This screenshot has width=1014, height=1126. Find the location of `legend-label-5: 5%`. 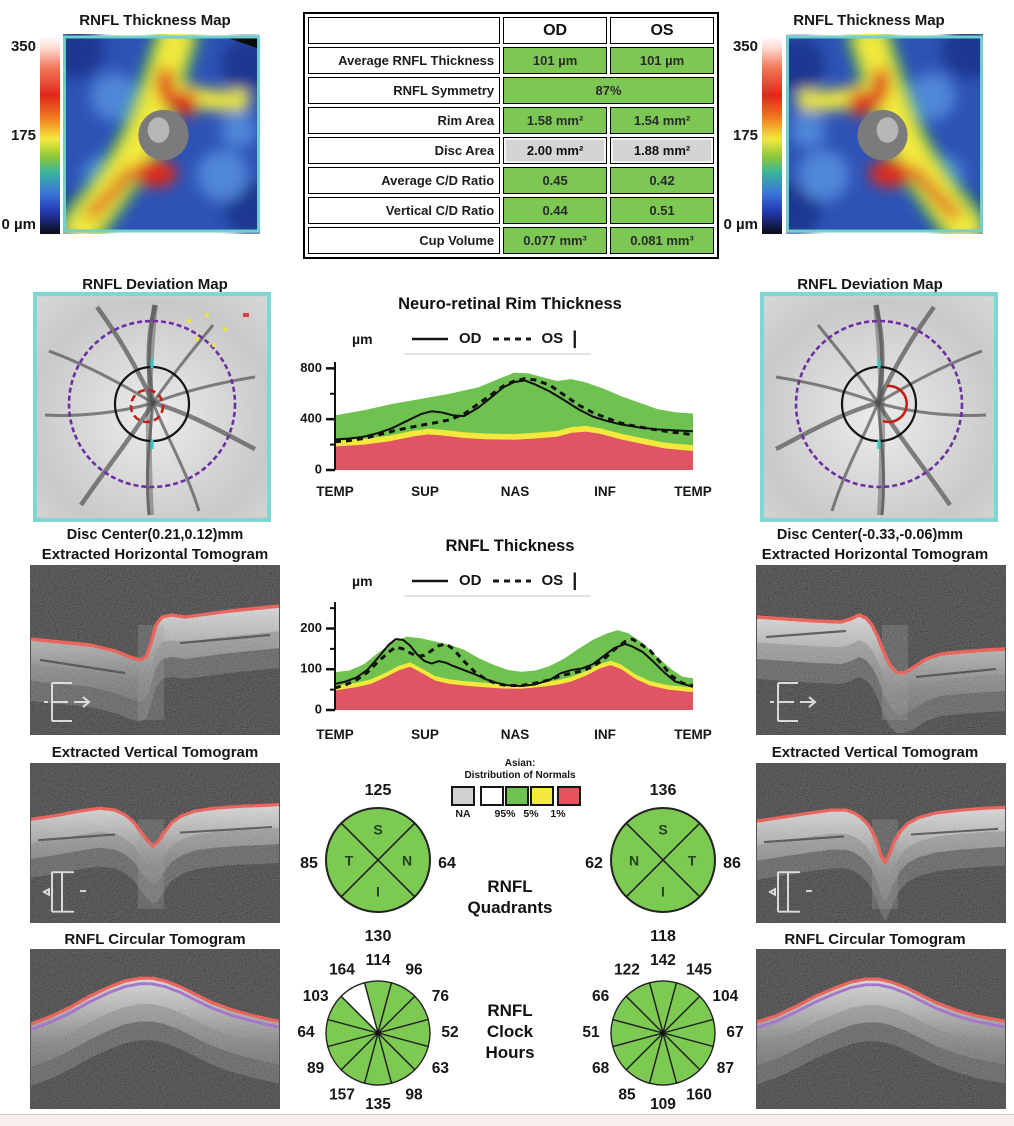

legend-label-5: 5% is located at coordinates (531, 814).